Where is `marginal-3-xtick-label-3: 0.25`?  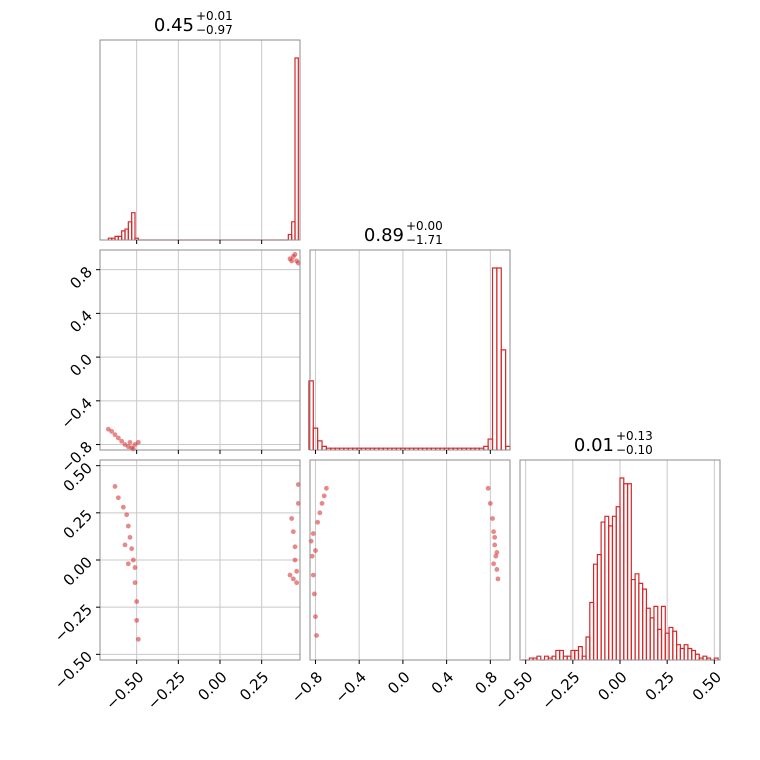
marginal-3-xtick-label-3: 0.25 is located at coordinates (660, 686).